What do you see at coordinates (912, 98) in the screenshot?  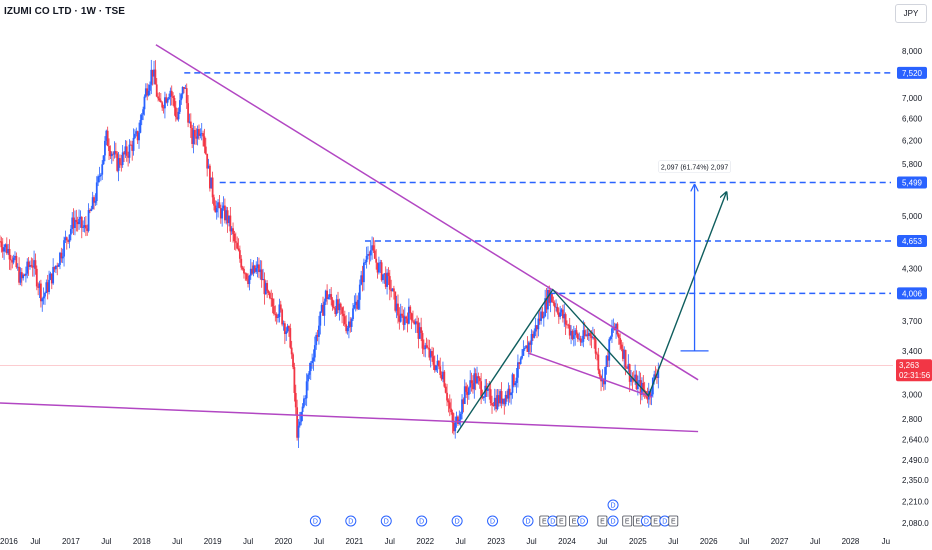 I see `y-tick-label: 7,000` at bounding box center [912, 98].